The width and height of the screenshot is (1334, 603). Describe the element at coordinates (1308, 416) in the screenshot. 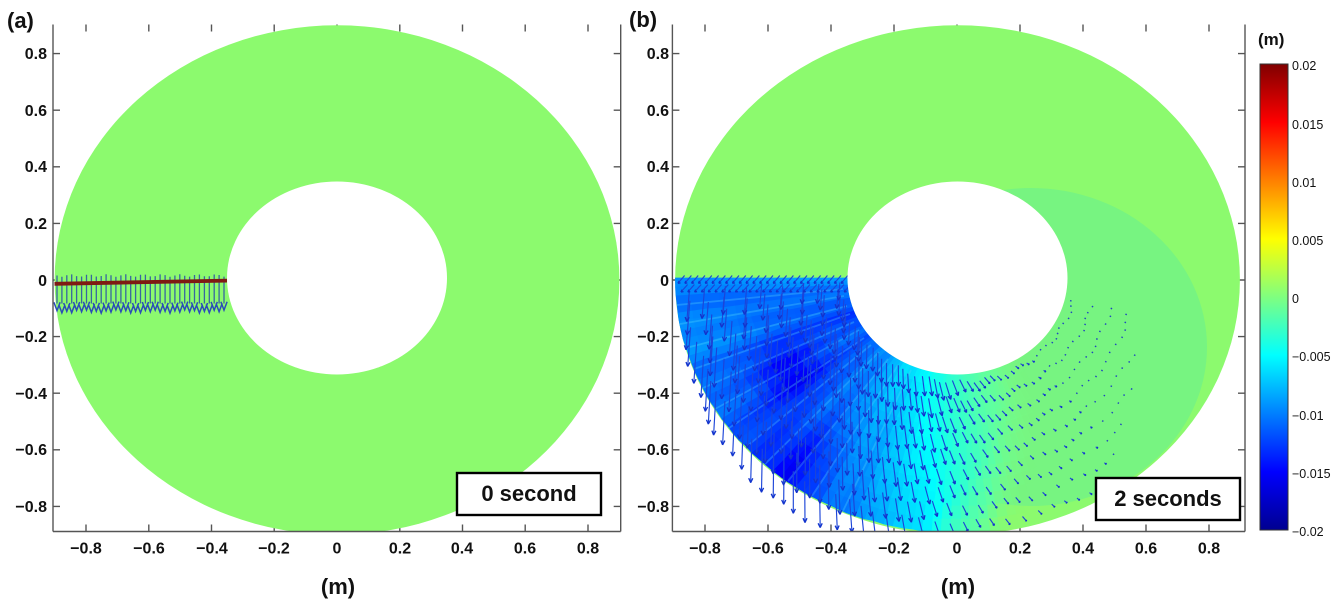

I see `svg-text: −0.01` at that location.